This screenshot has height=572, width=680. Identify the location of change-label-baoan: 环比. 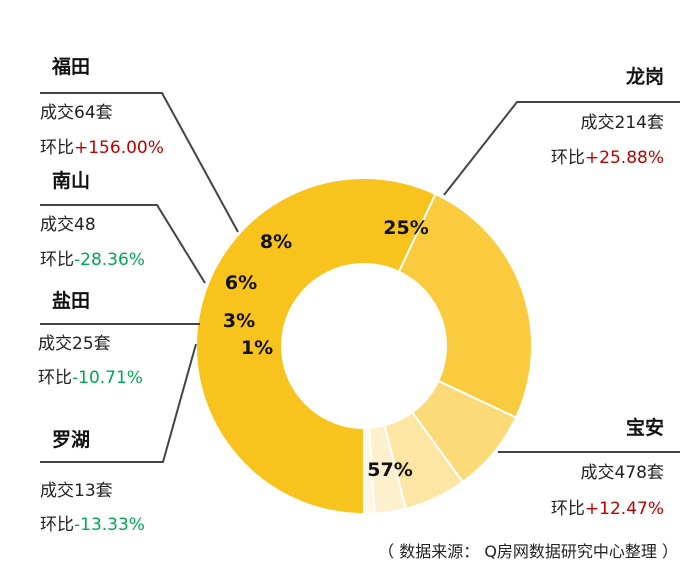
(568, 509).